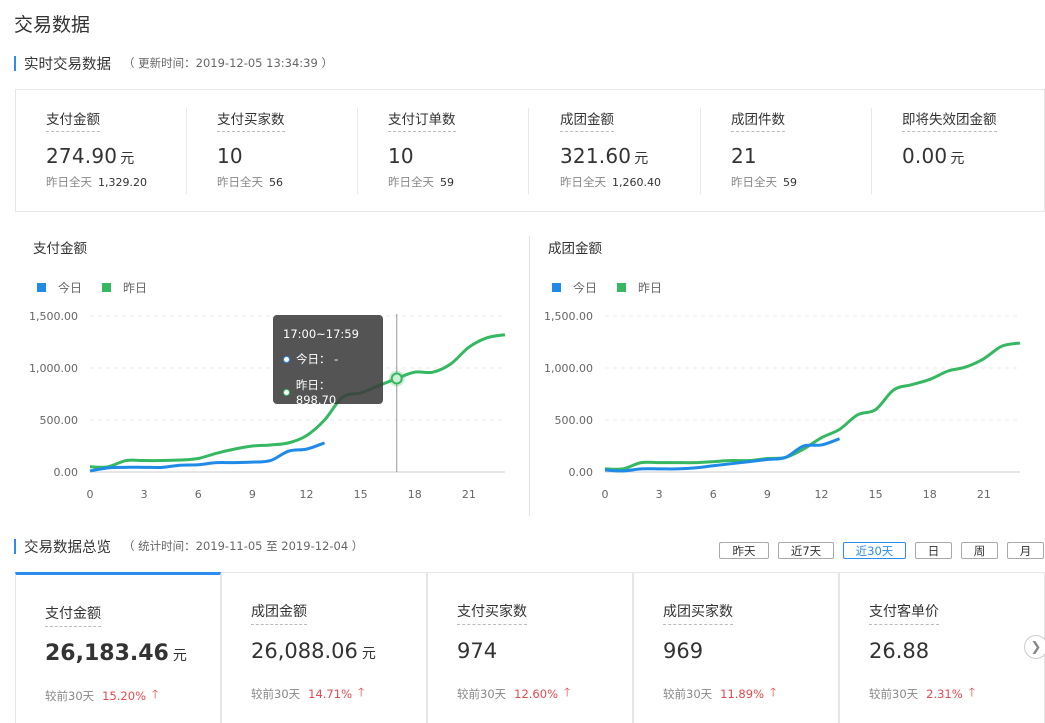 This screenshot has height=723, width=1045. I want to click on overview-card-pay-amount: 支付金额 26,183.46 元 较前30天 15.20% 🡑, so click(118, 647).